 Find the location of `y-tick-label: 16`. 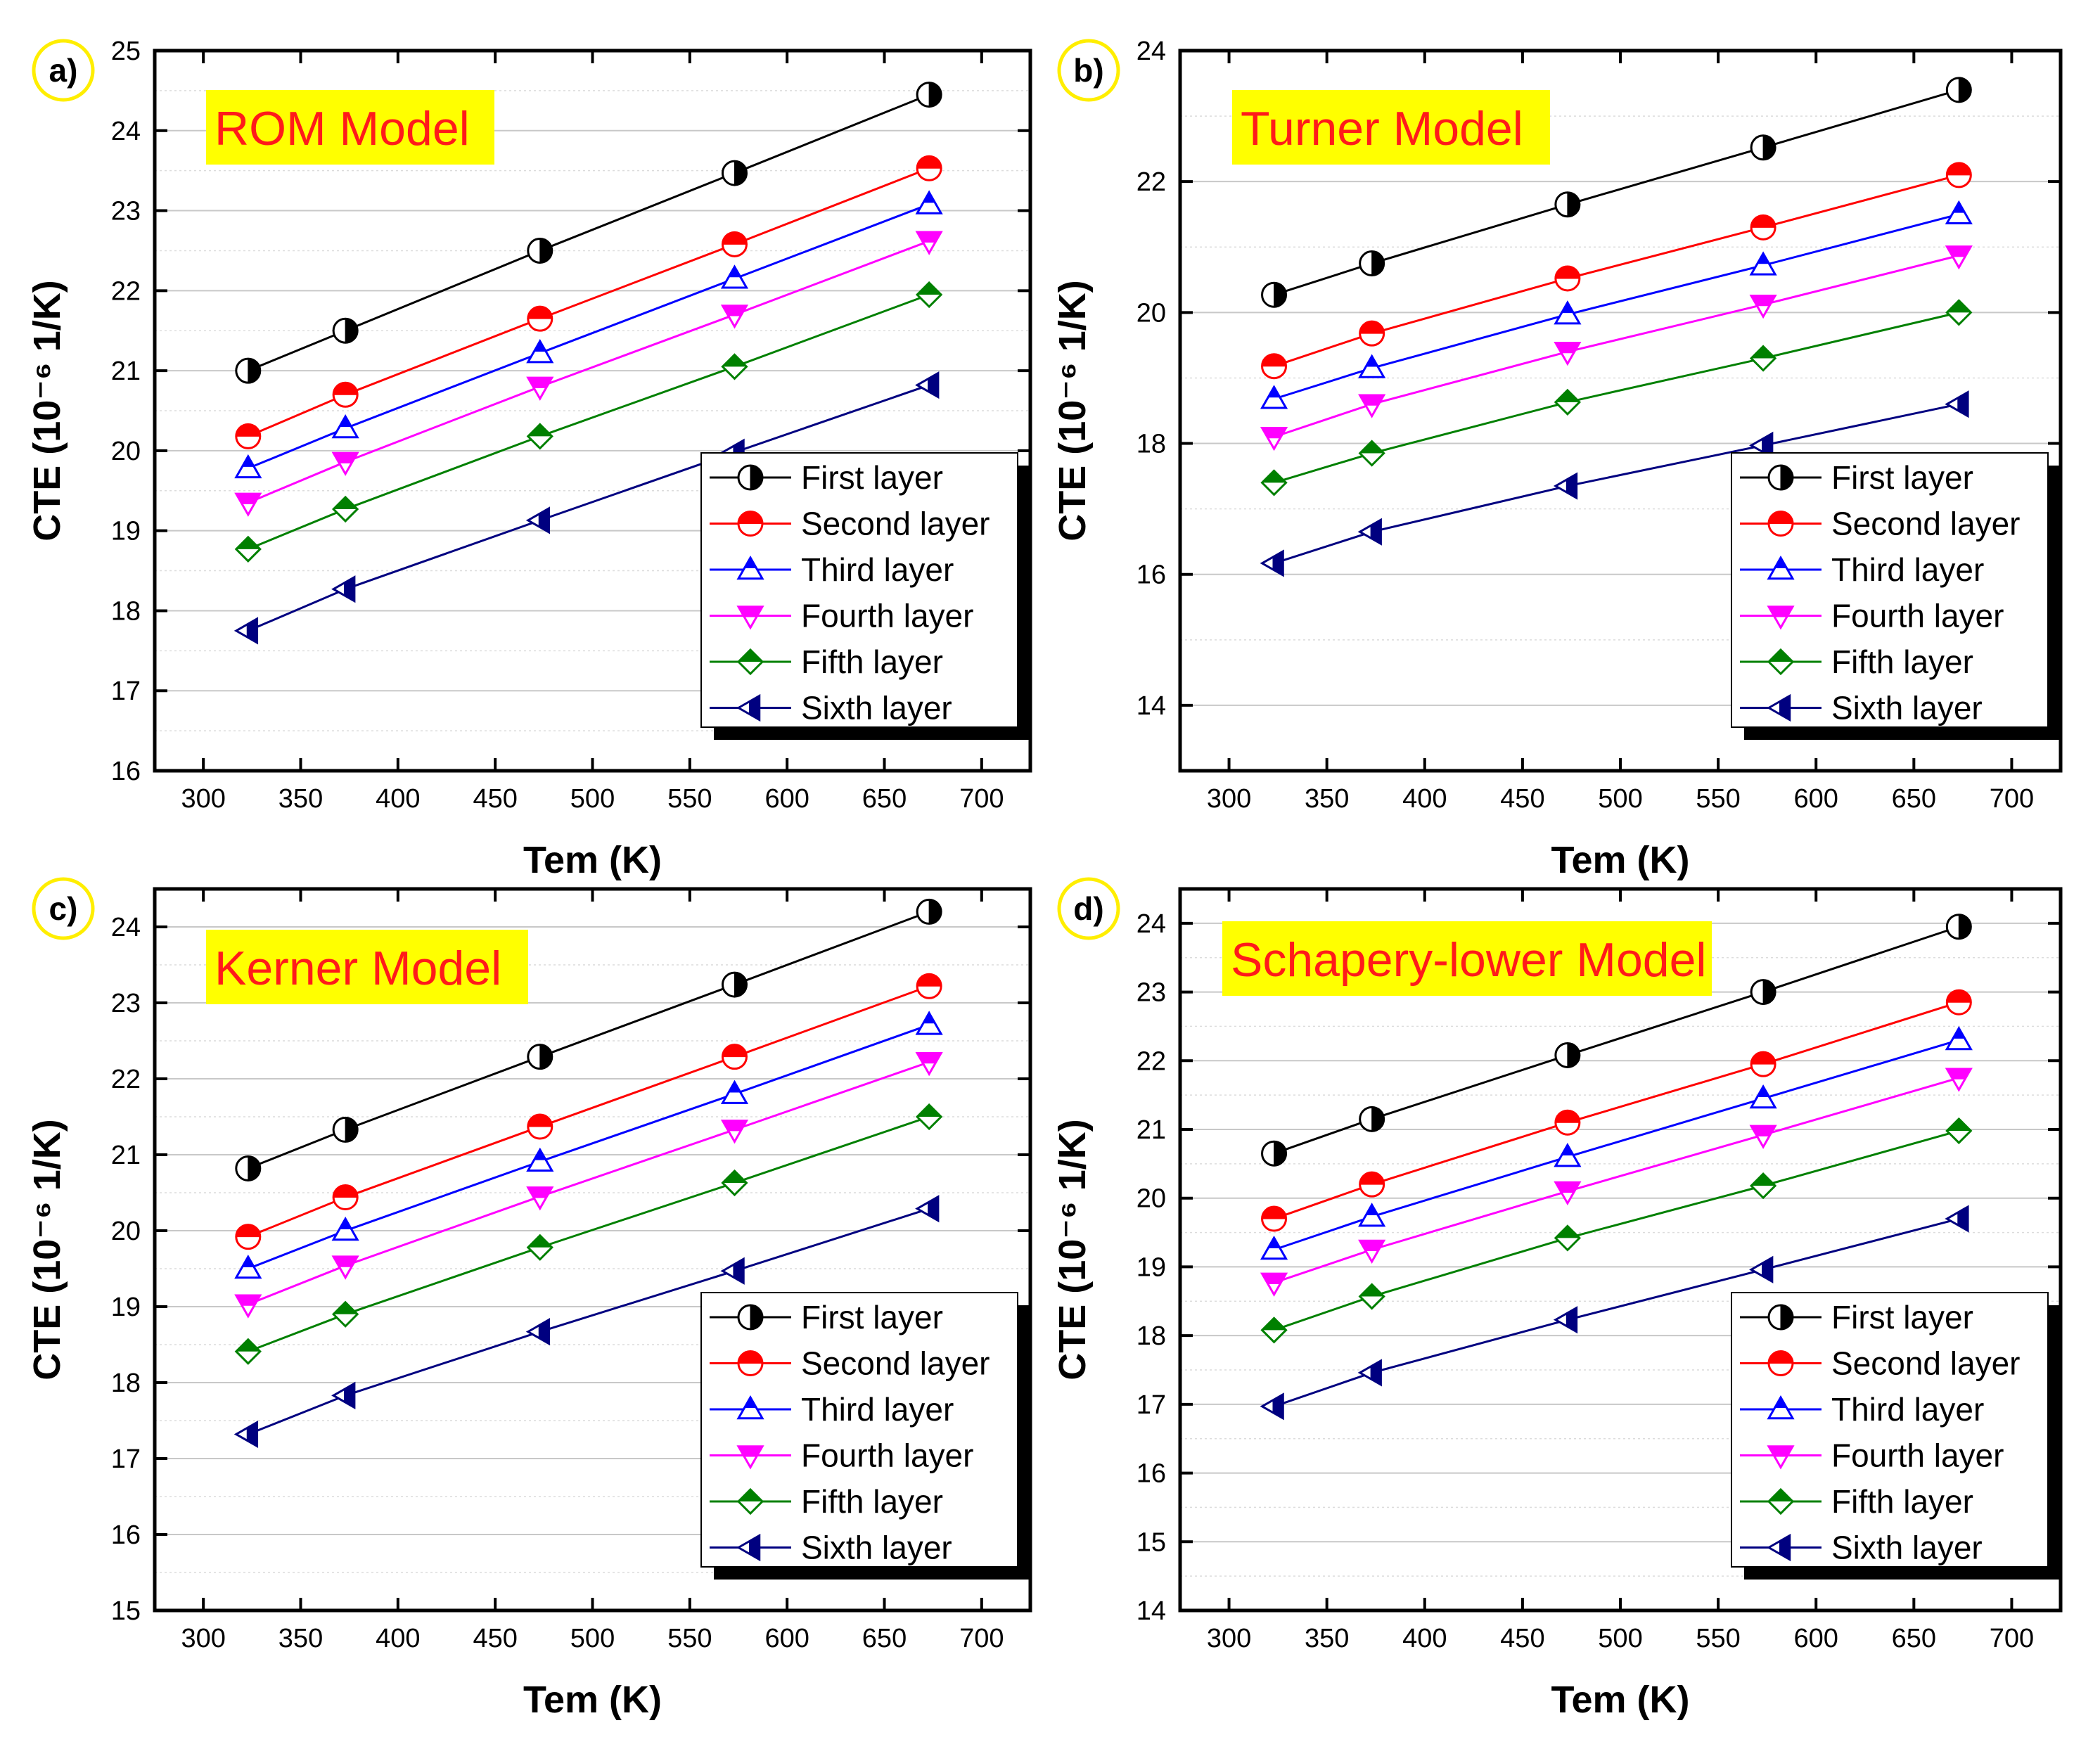

y-tick-label: 16 is located at coordinates (126, 1535).